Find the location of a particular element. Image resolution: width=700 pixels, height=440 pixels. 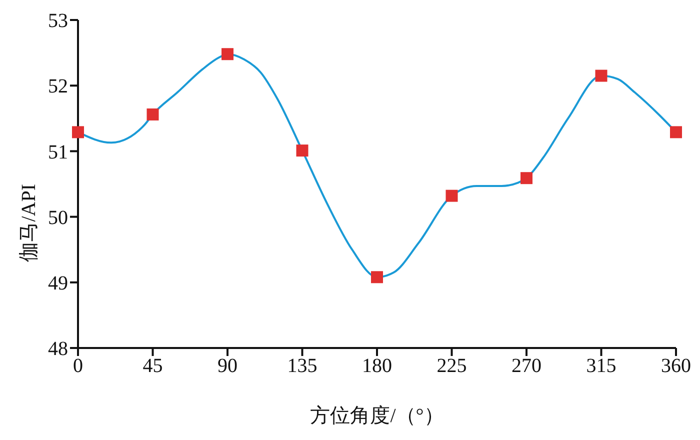

x-tick-label: 90 is located at coordinates (228, 366).